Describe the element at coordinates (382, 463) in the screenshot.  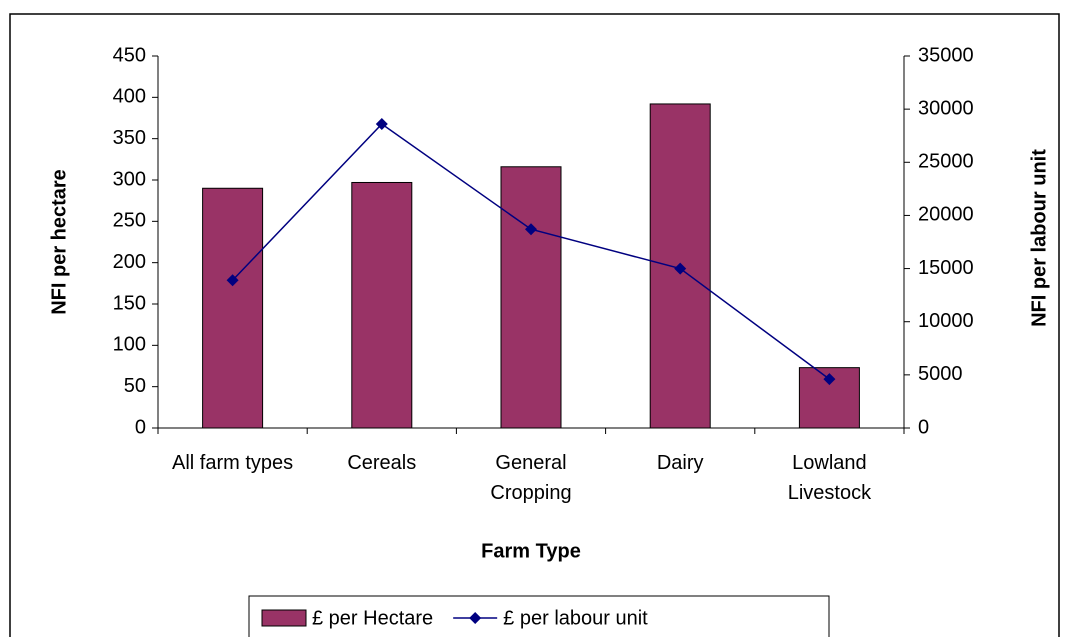
I see `x-tick-label: Cereals` at that location.